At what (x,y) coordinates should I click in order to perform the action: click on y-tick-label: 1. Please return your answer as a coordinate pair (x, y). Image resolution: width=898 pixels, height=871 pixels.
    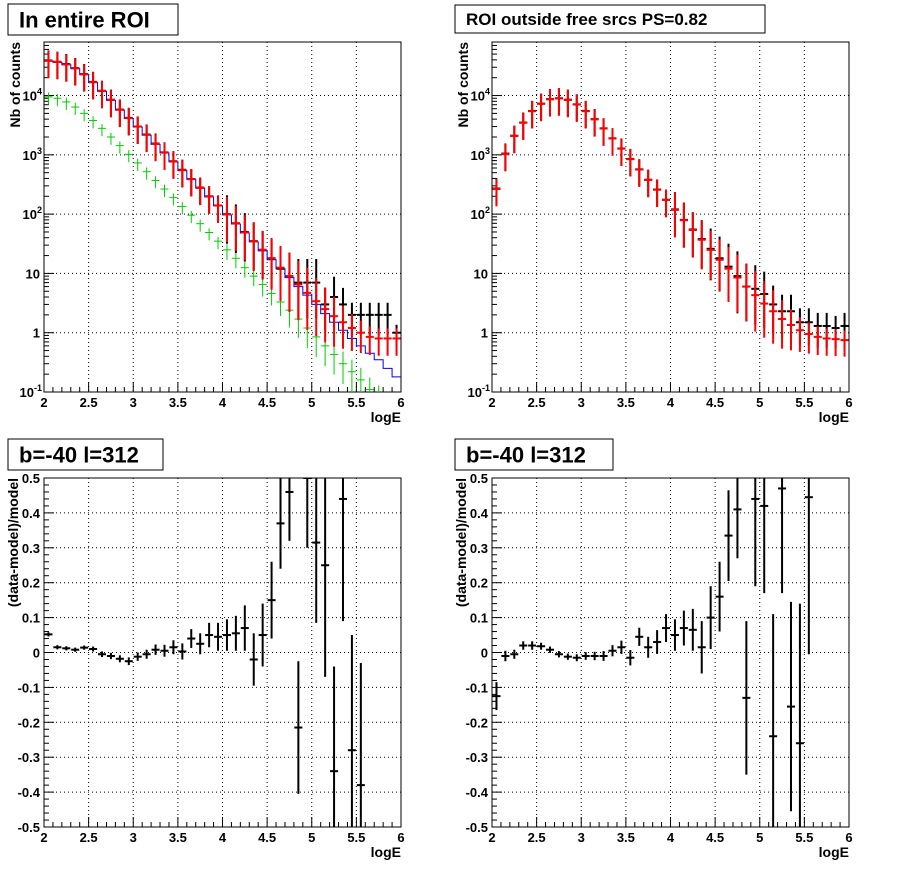
    Looking at the image, I should click on (36, 333).